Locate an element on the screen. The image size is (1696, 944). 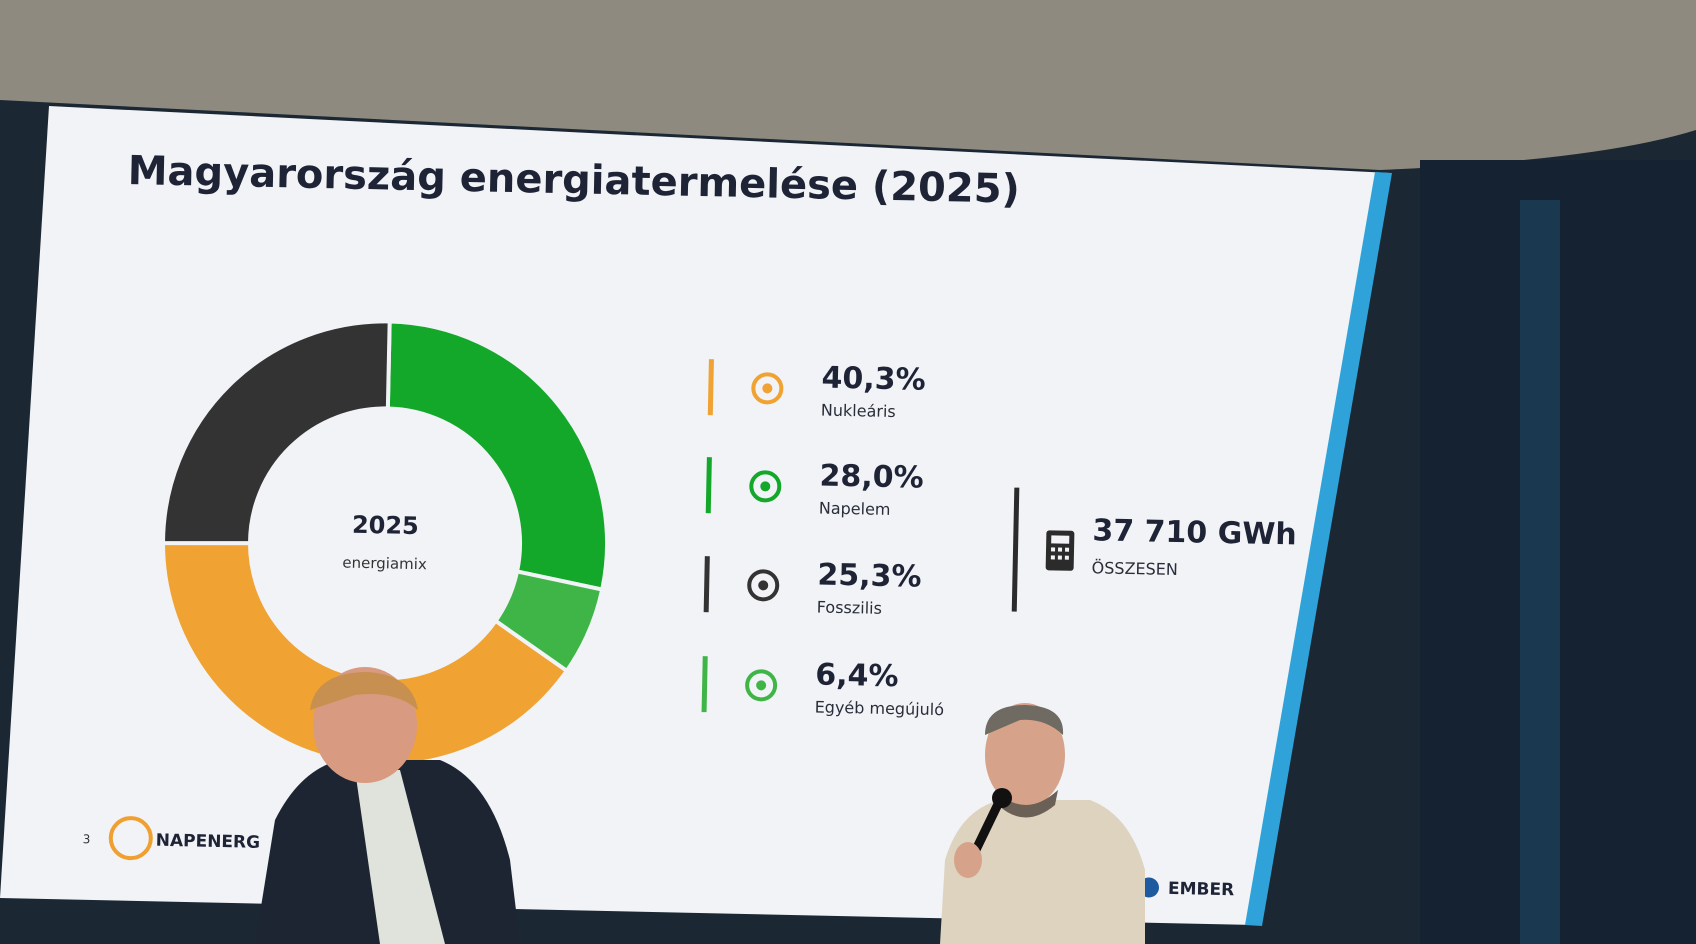
legend-label: Egyéb megújuló is located at coordinates (879, 708).